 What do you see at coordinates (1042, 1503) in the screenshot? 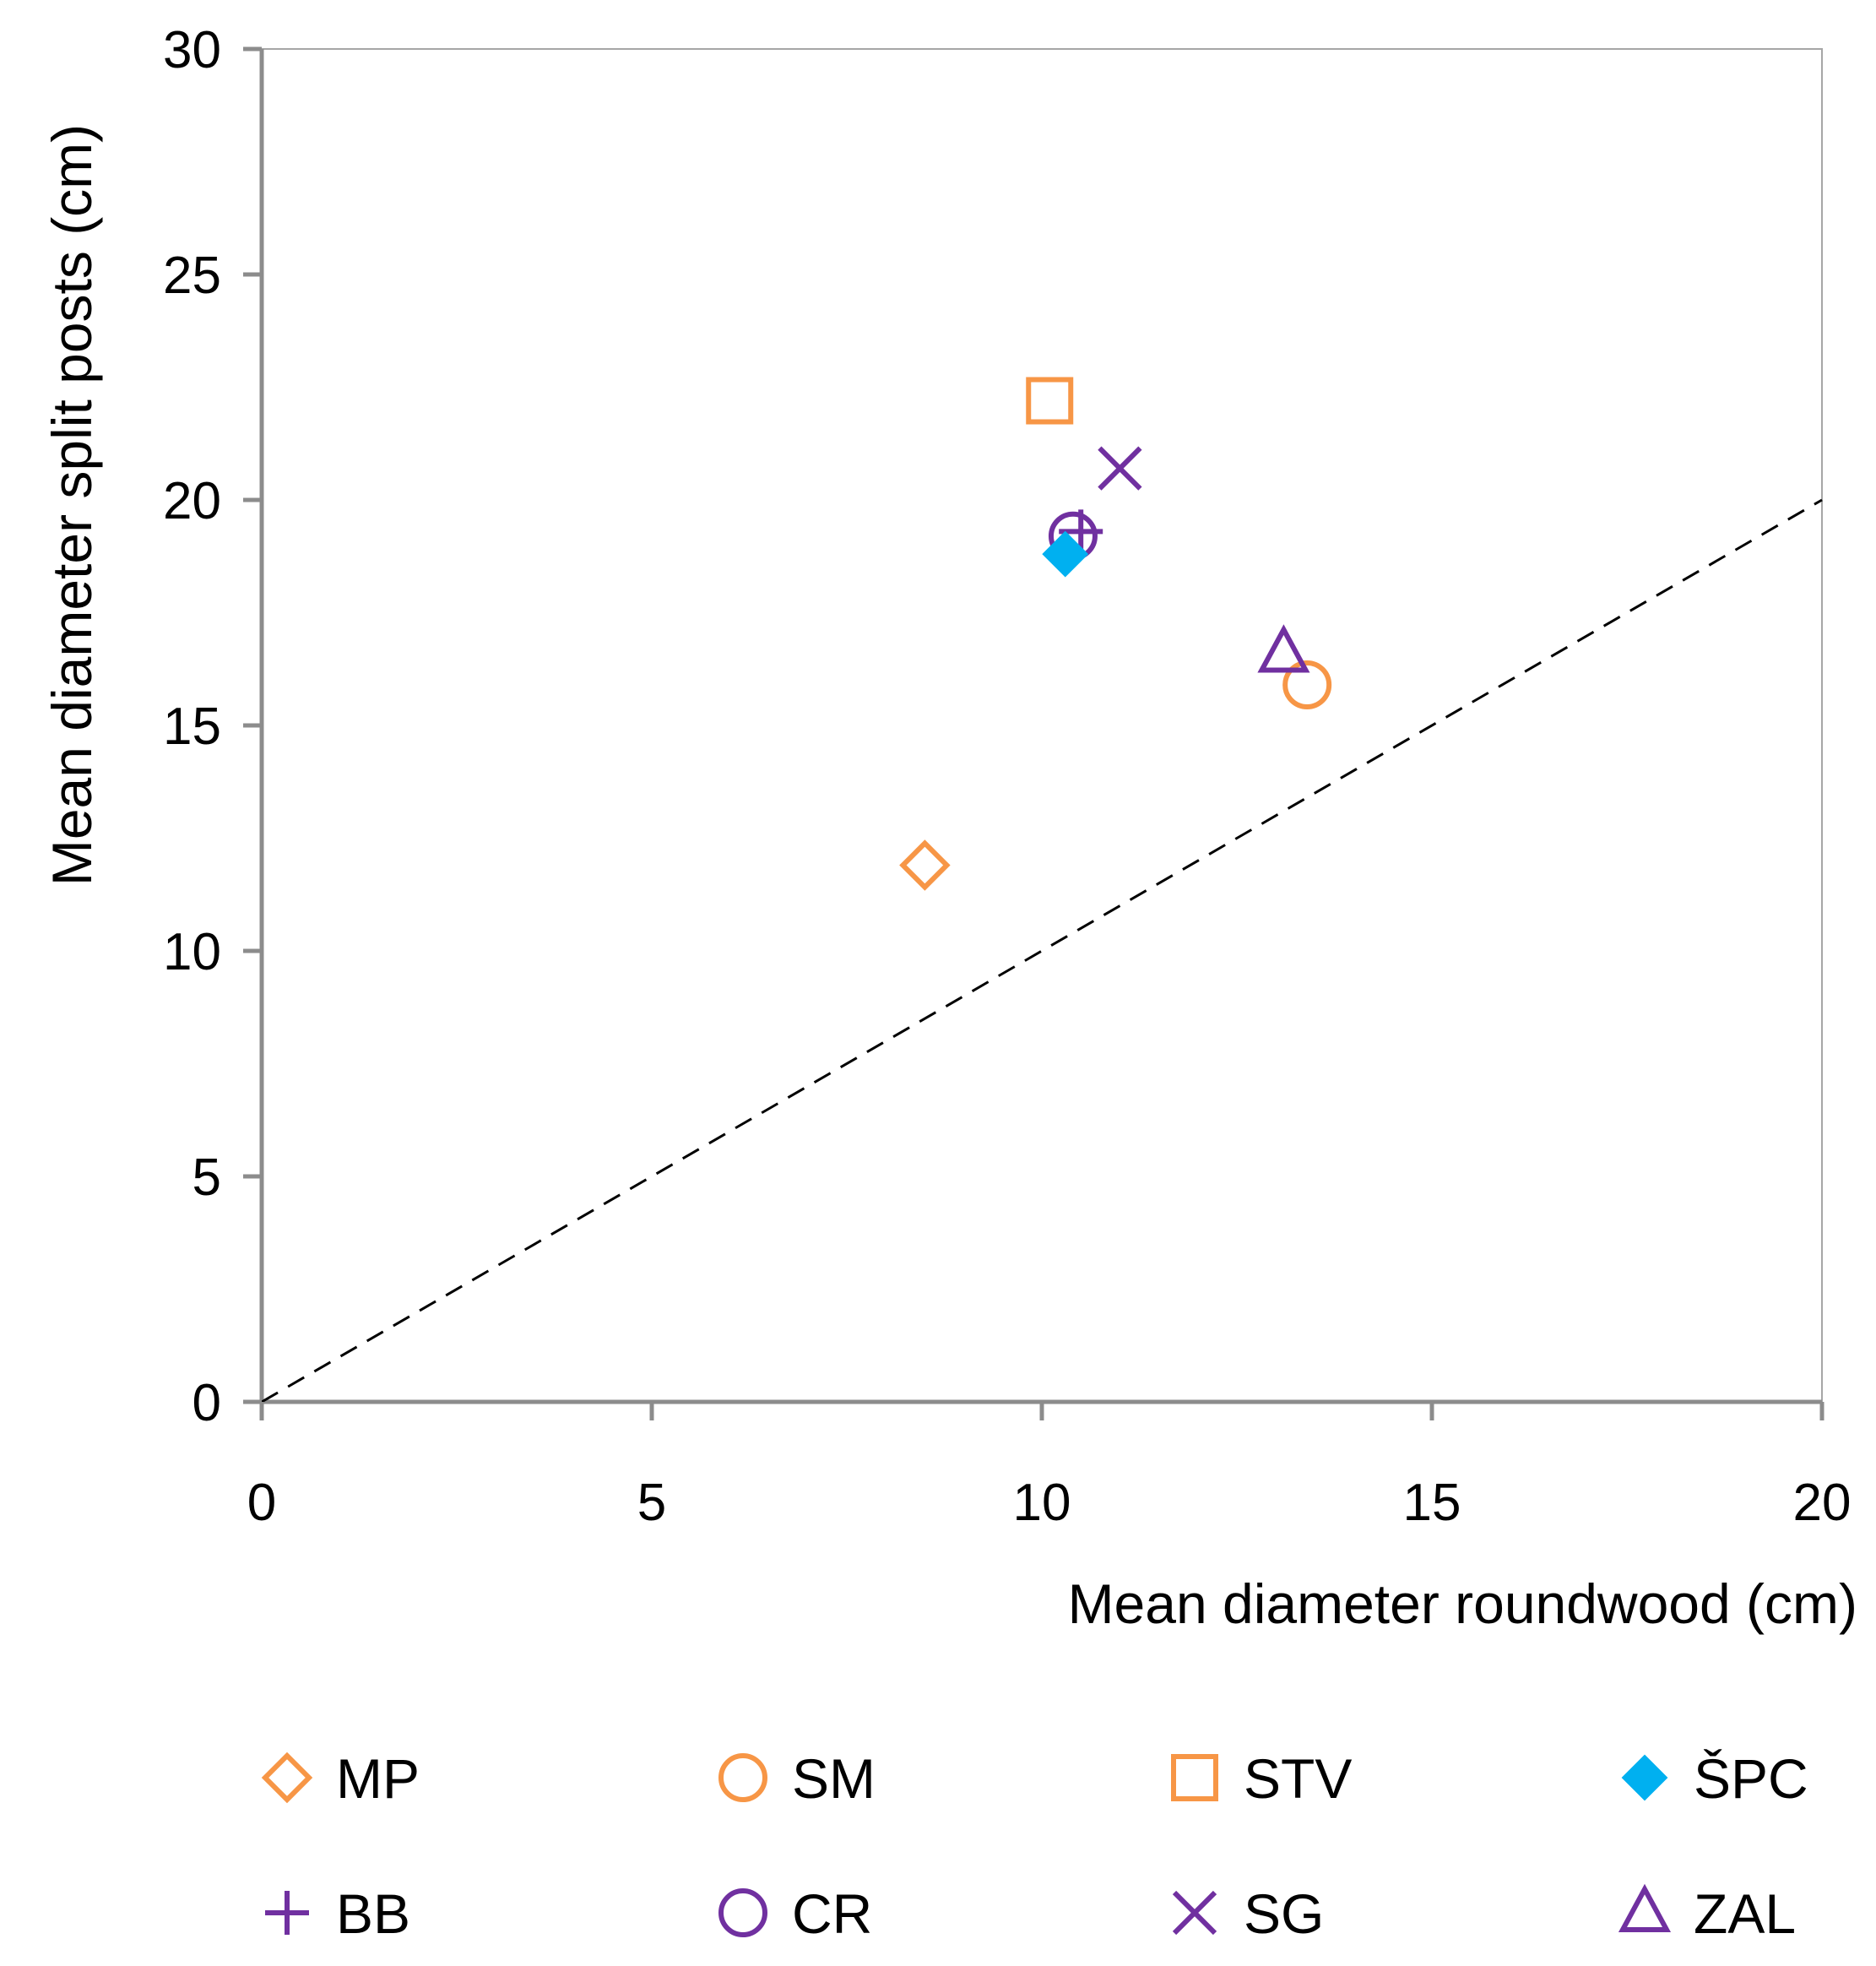
I see `x-tick-label: 10` at bounding box center [1042, 1503].